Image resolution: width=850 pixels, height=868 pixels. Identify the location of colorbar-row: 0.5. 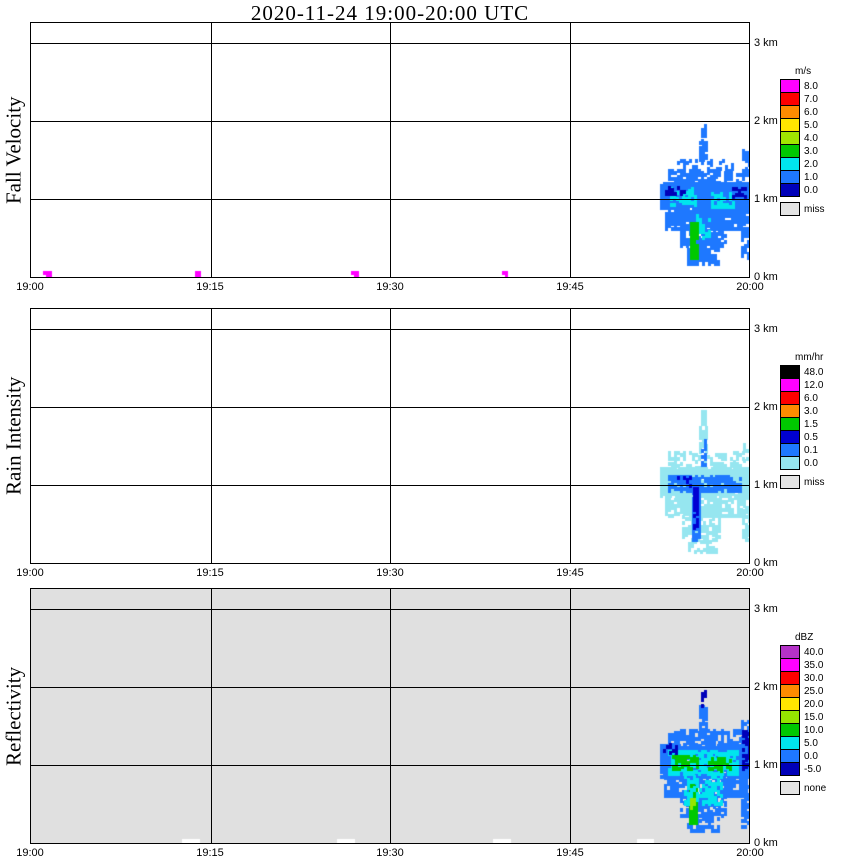
(815, 437).